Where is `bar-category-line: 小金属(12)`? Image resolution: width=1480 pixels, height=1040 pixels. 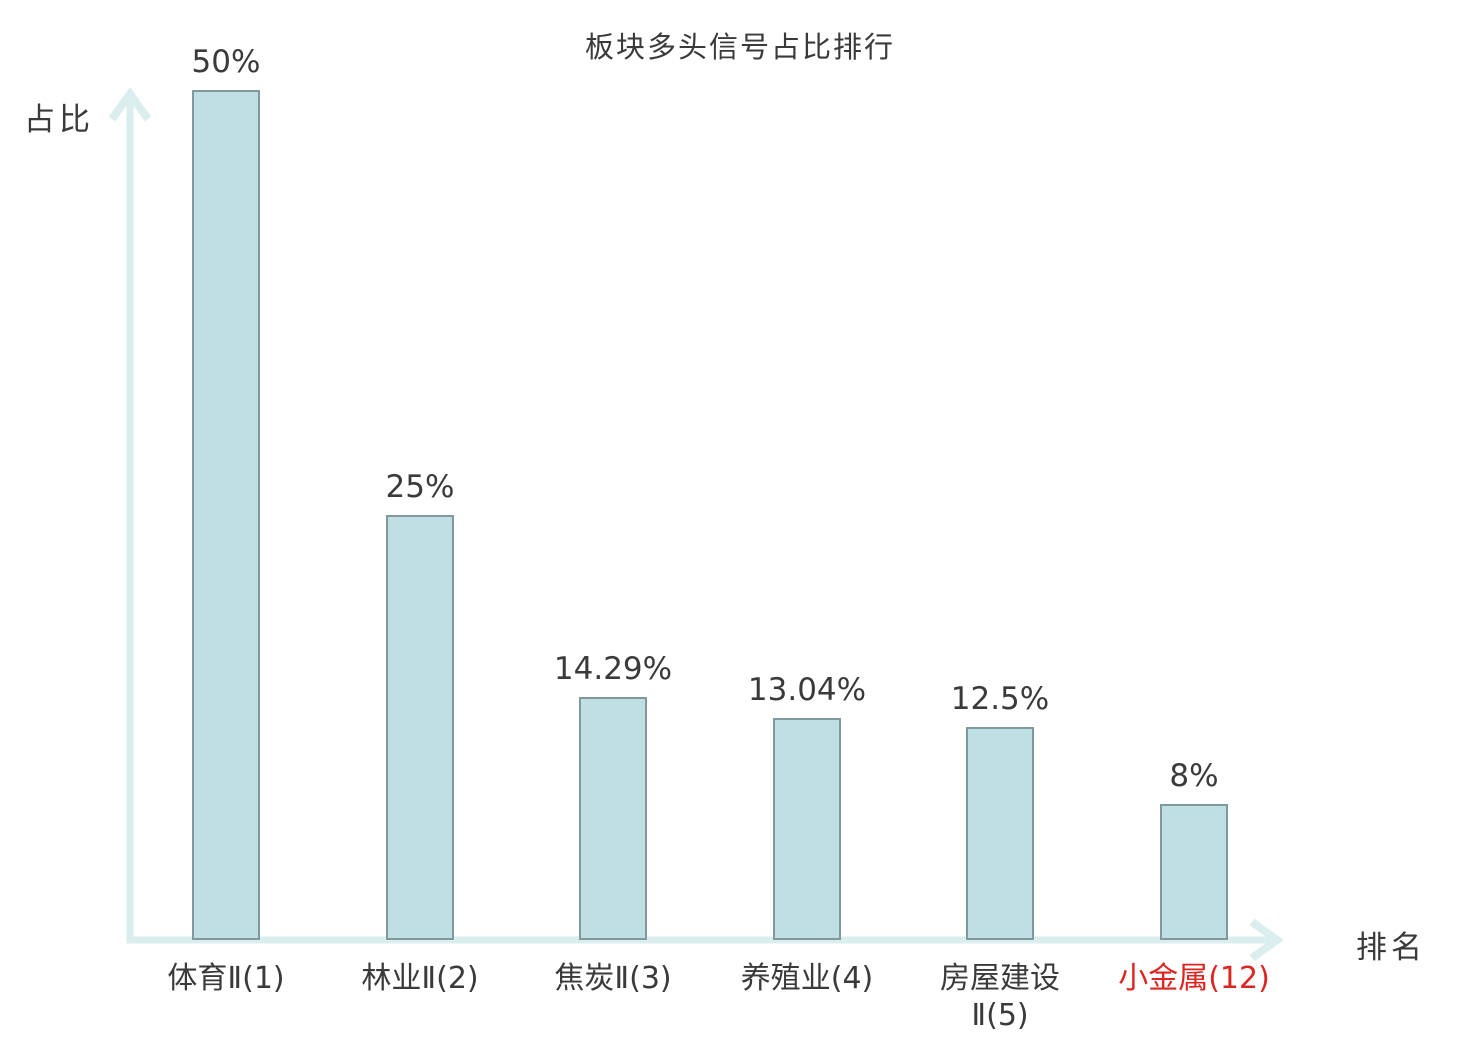 bar-category-line: 小金属(12) is located at coordinates (1194, 978).